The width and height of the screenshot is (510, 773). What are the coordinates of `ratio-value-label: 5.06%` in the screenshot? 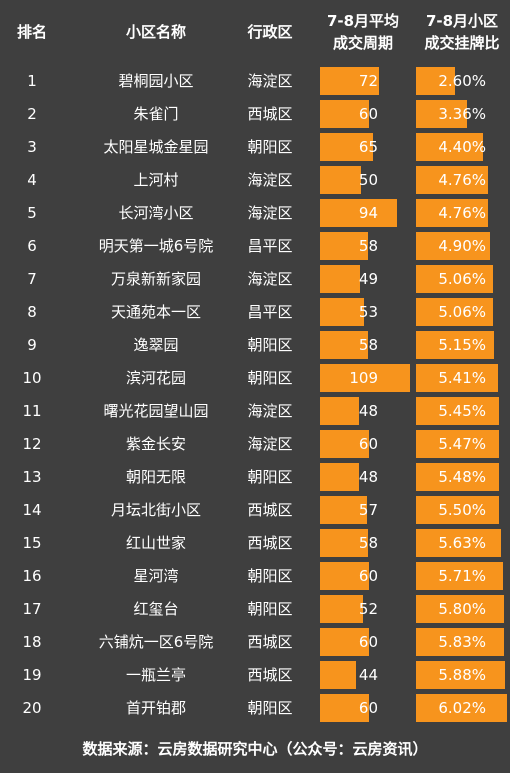 It's located at (462, 312).